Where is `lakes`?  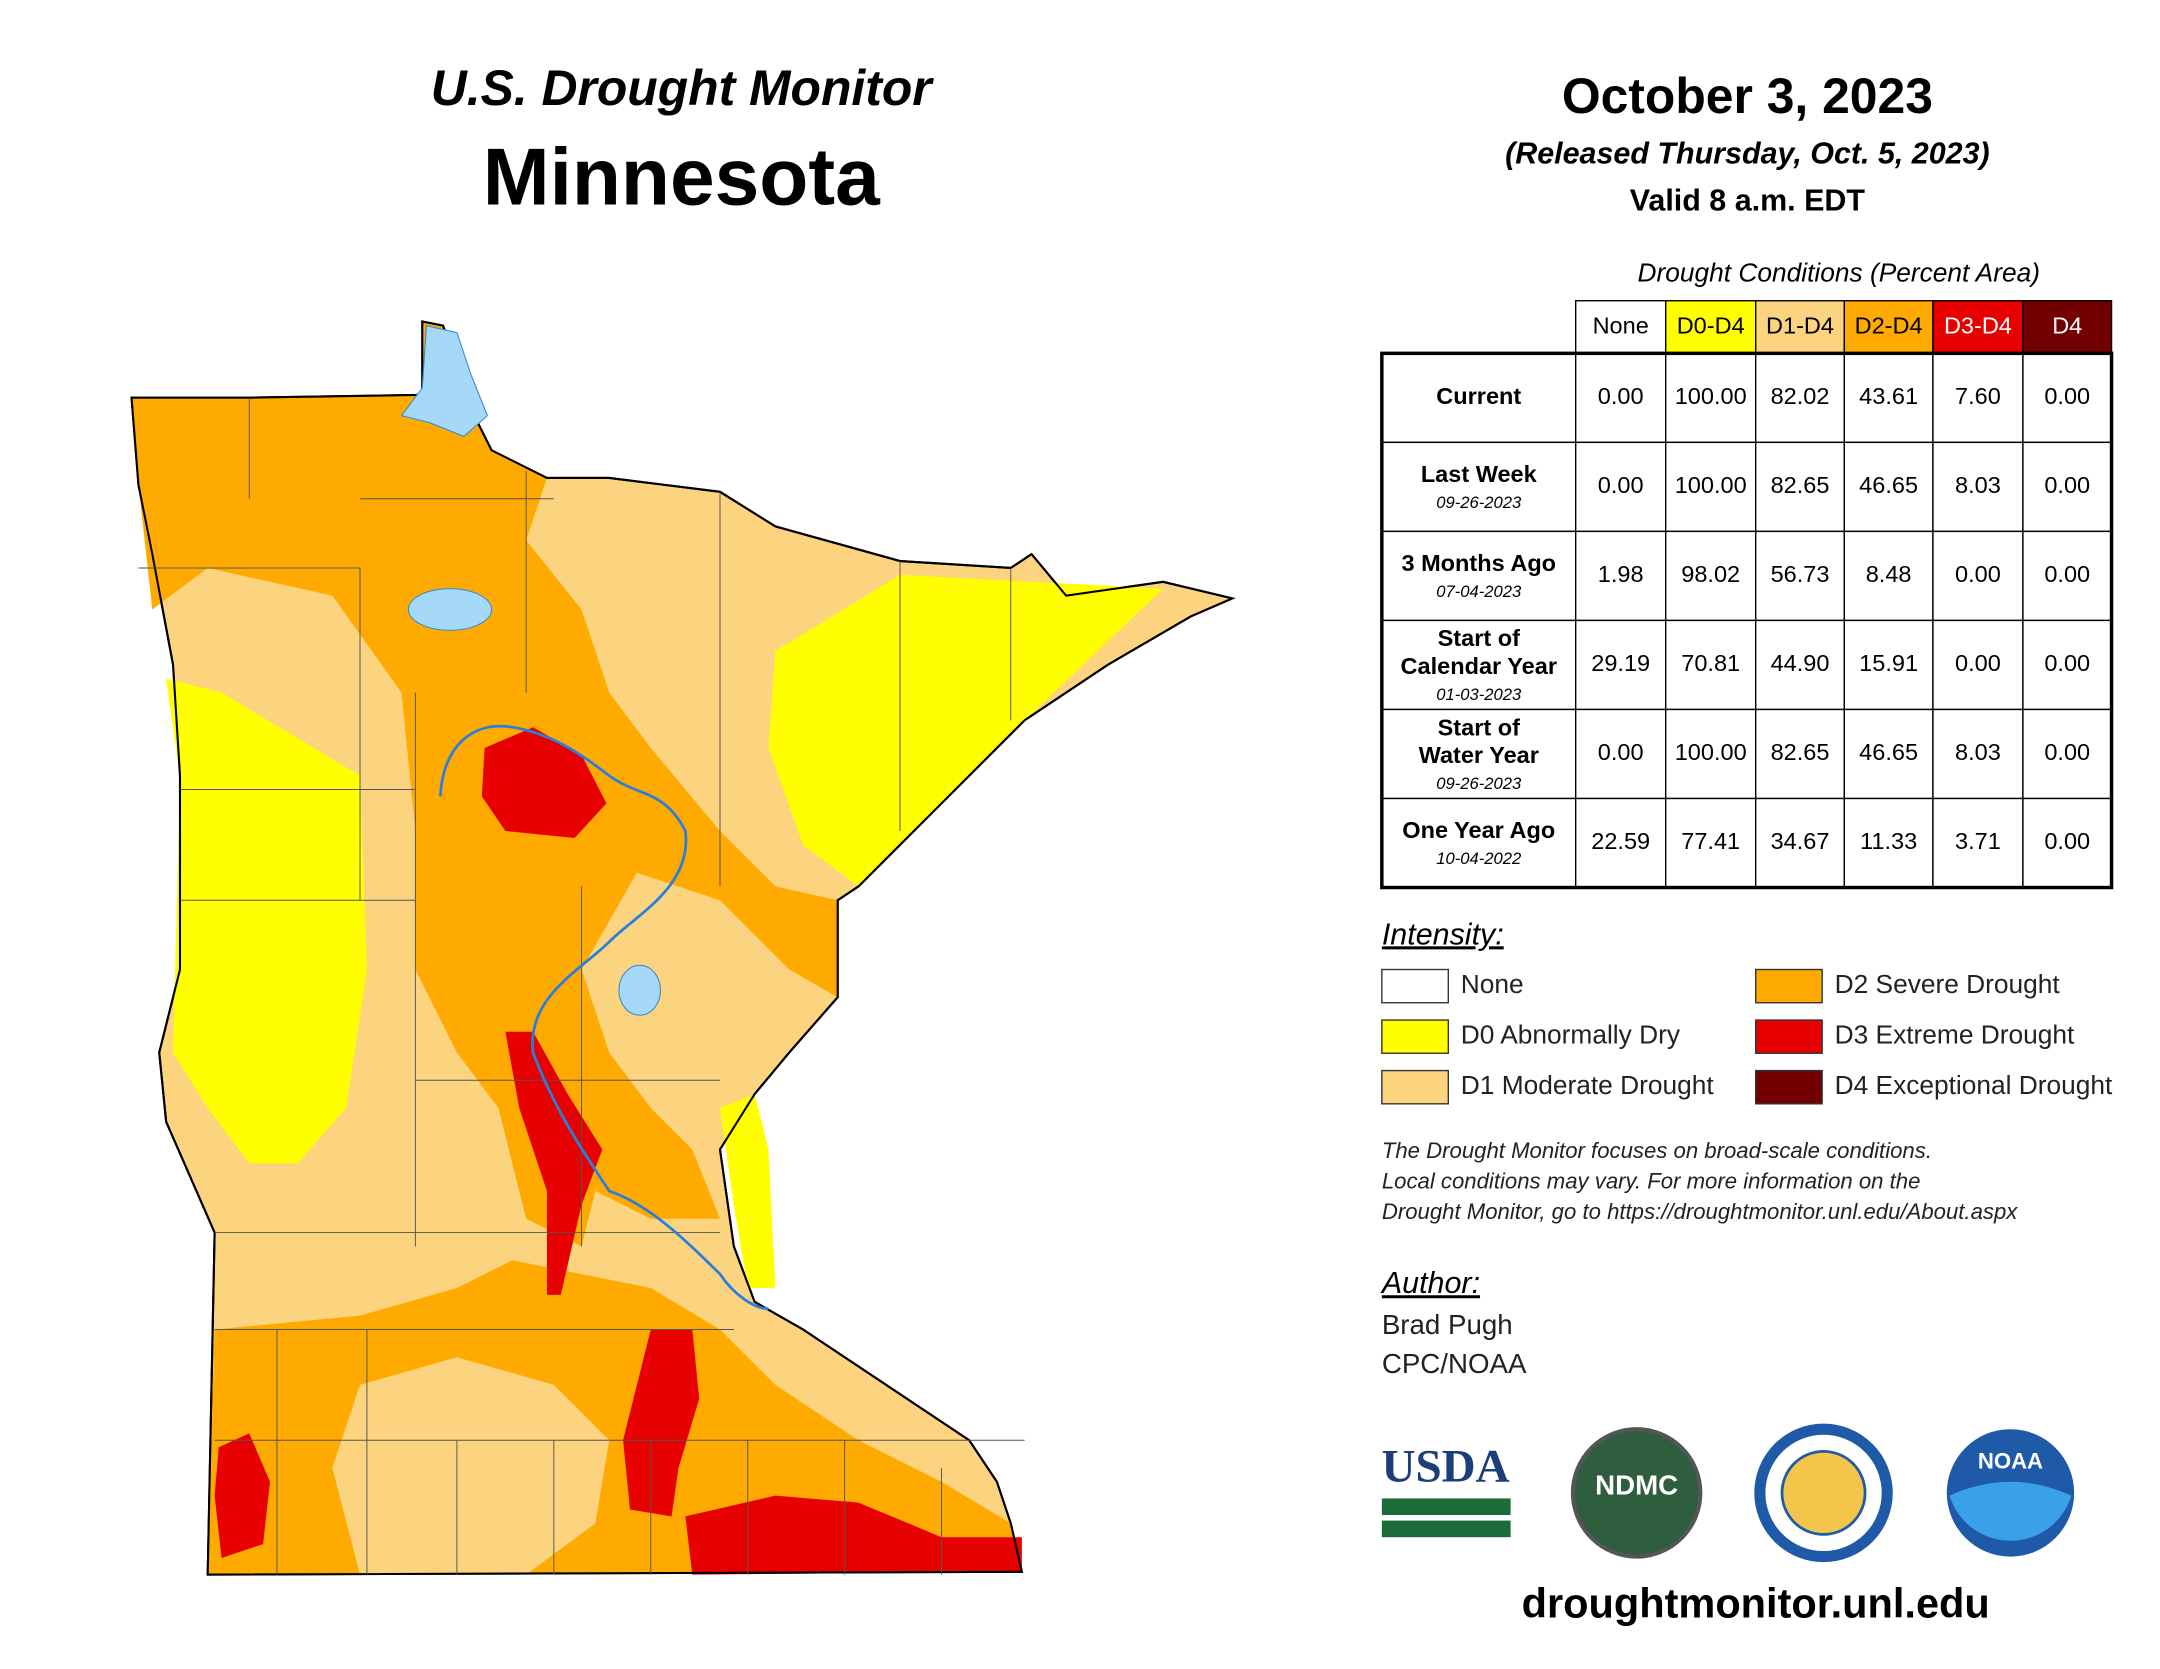 lakes is located at coordinates (531, 670).